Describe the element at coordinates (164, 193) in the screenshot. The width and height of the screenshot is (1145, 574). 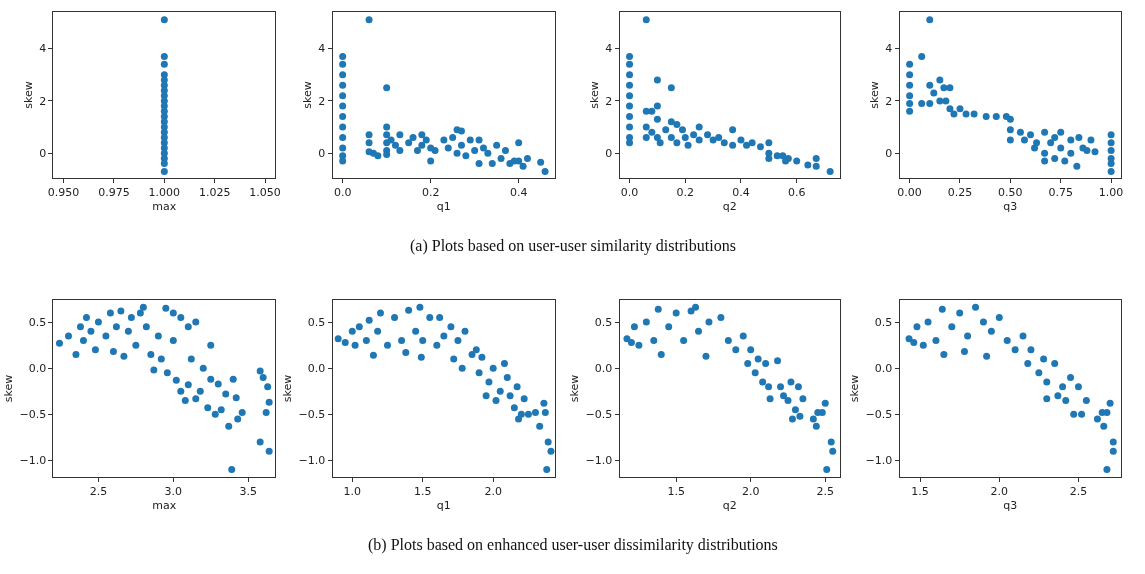
I see `x-tick-label: 1.000` at that location.